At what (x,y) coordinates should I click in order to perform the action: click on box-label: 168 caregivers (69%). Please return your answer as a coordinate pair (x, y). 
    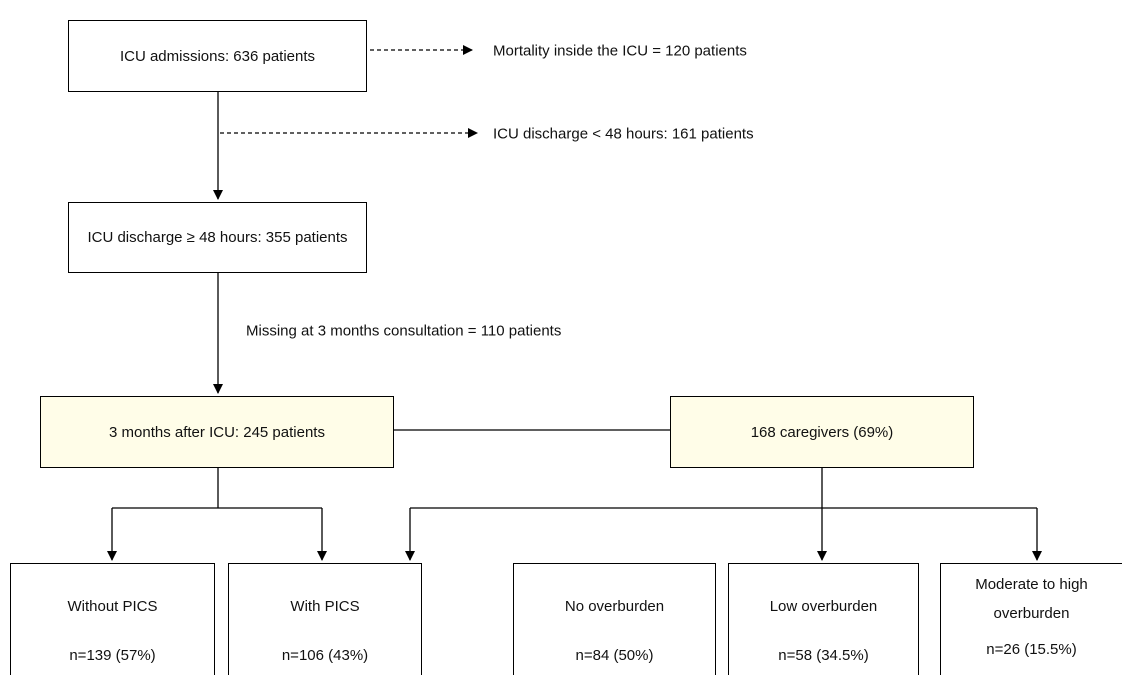
    Looking at the image, I should click on (822, 432).